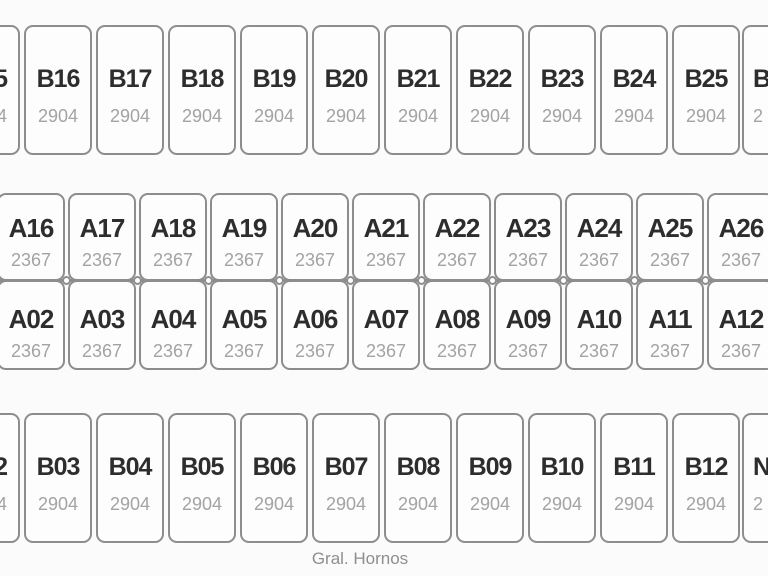 Image resolution: width=768 pixels, height=576 pixels. Describe the element at coordinates (706, 90) in the screenshot. I see `stall-cell: B25 2904` at that location.